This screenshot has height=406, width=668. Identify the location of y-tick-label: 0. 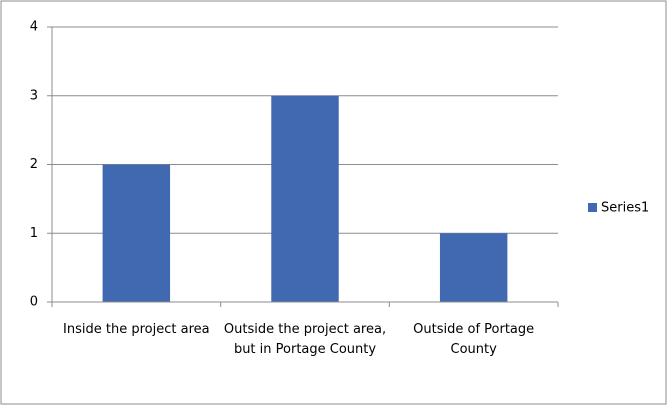
(34, 302).